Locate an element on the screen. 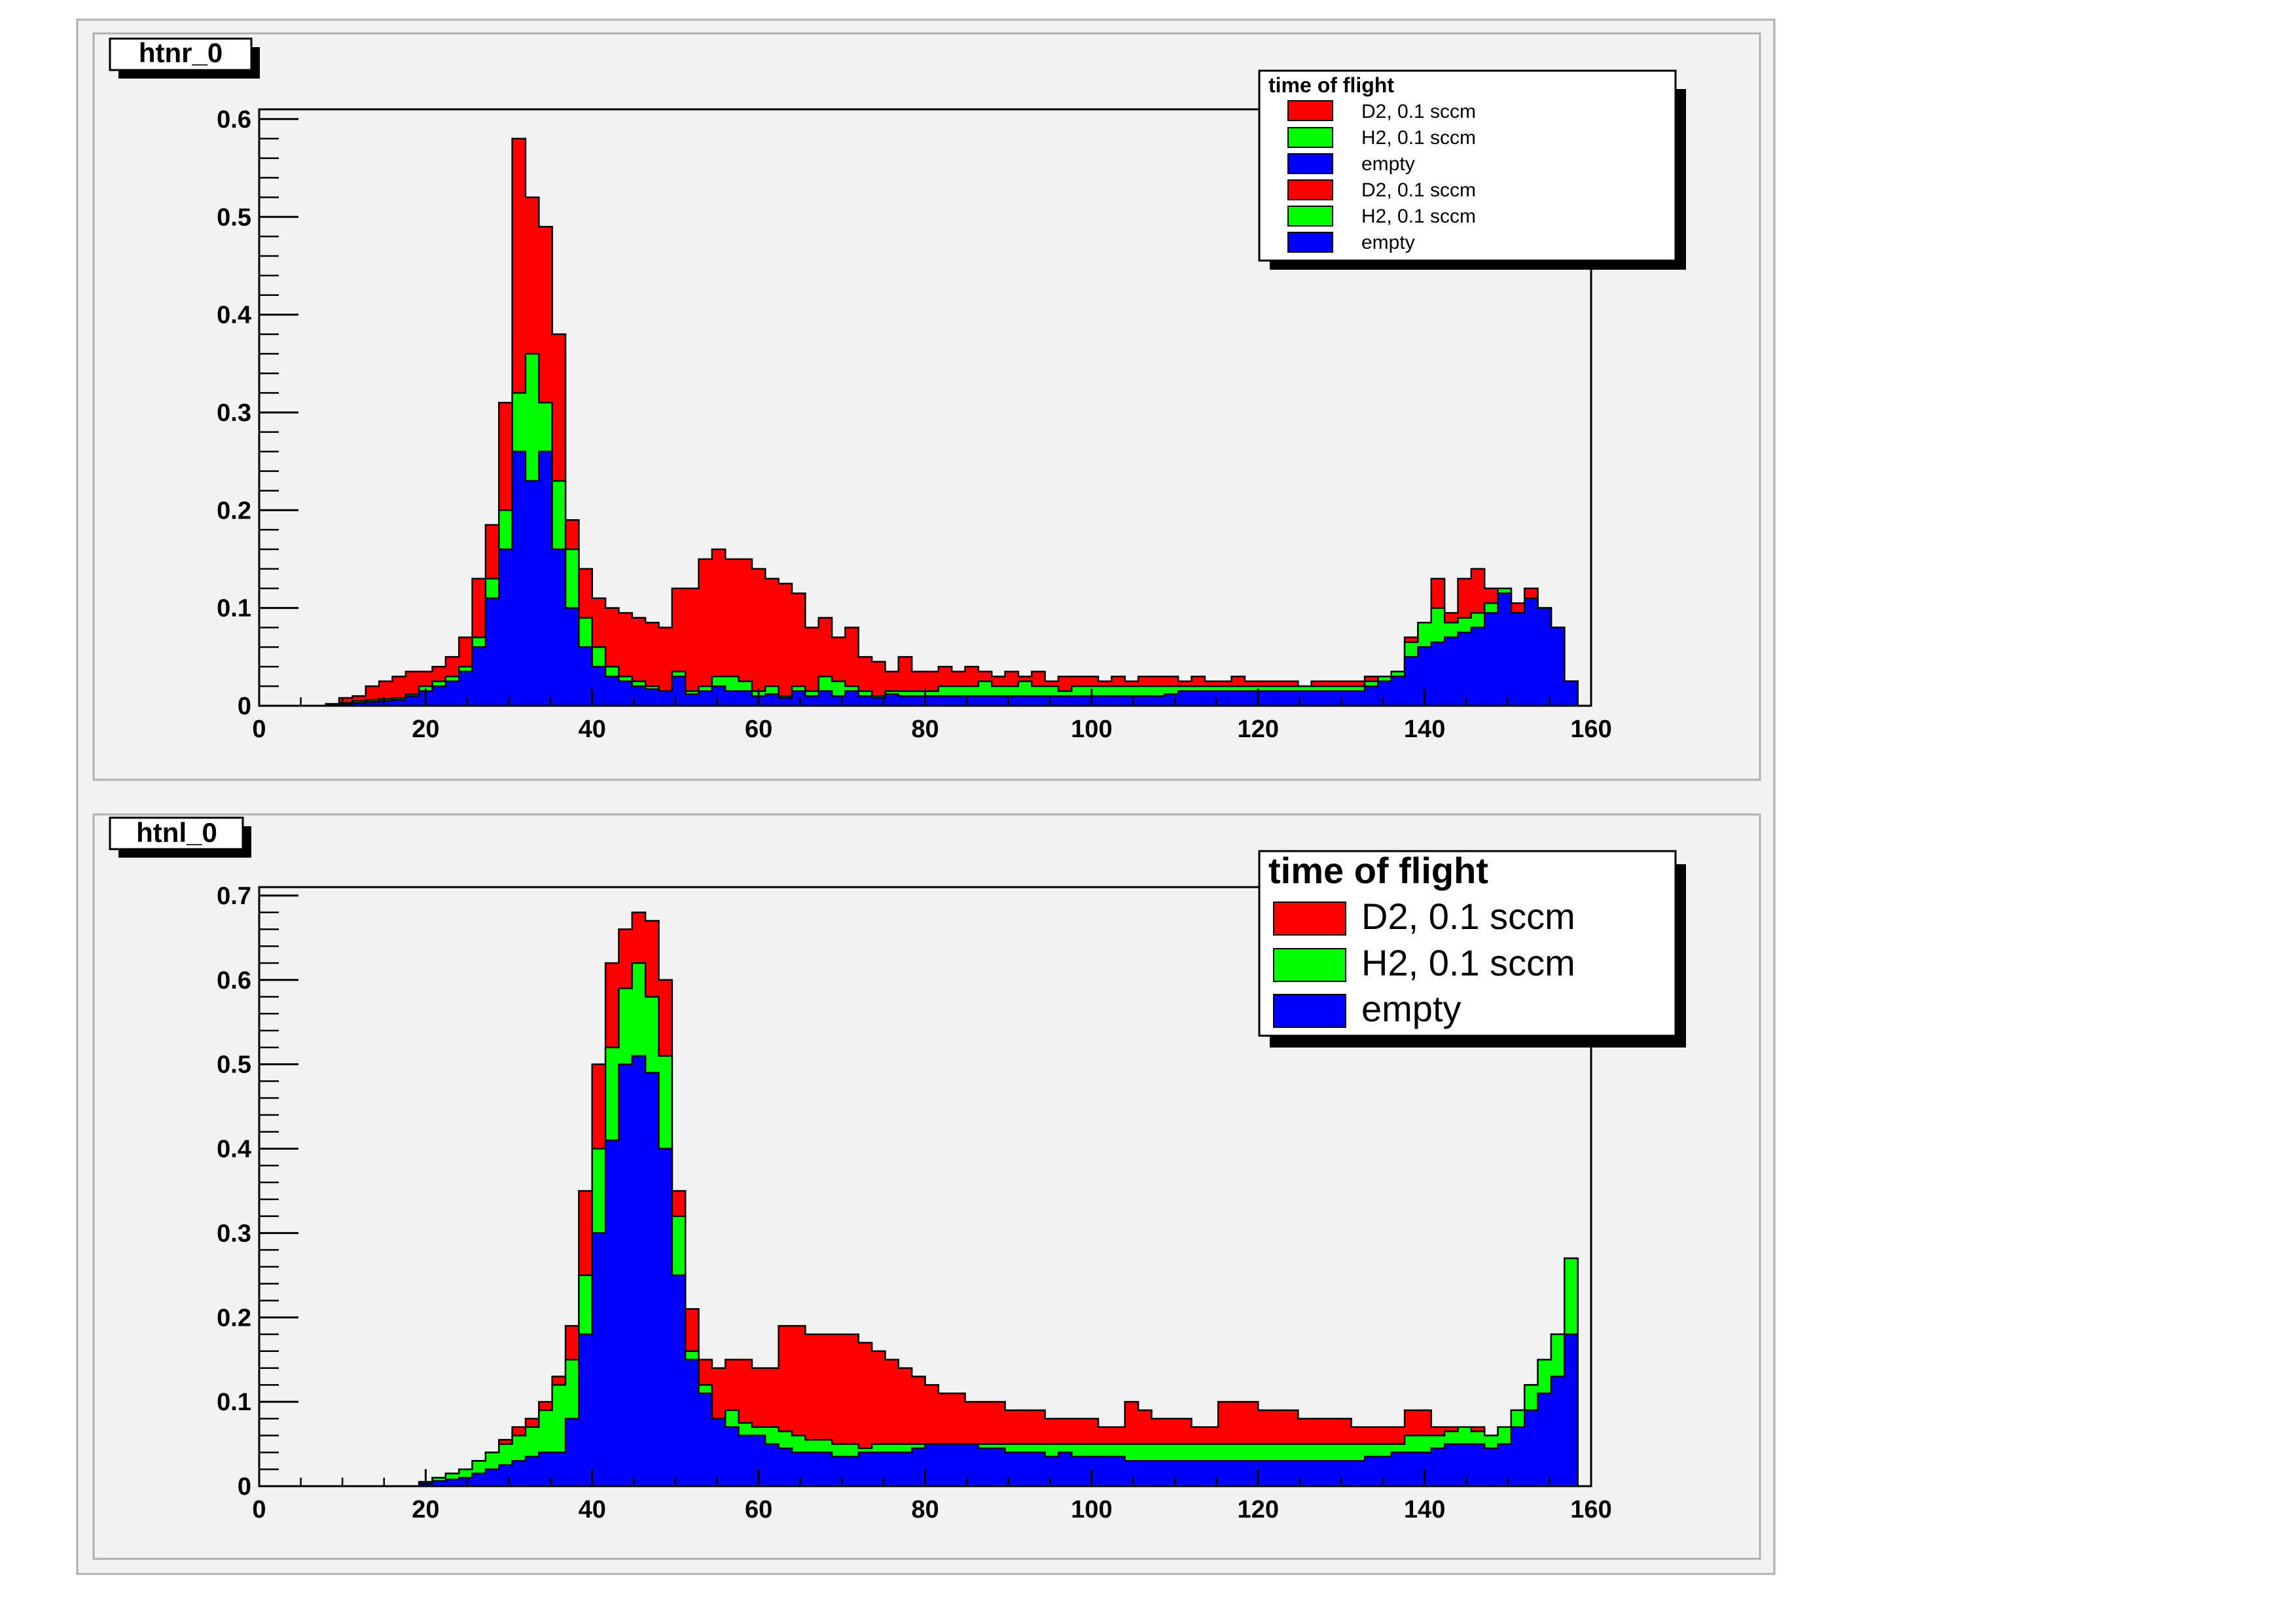  y-axis: 0 0.1 0.2 0.3 0.4 0.5 0.6 0.7 is located at coordinates (257, 1192).